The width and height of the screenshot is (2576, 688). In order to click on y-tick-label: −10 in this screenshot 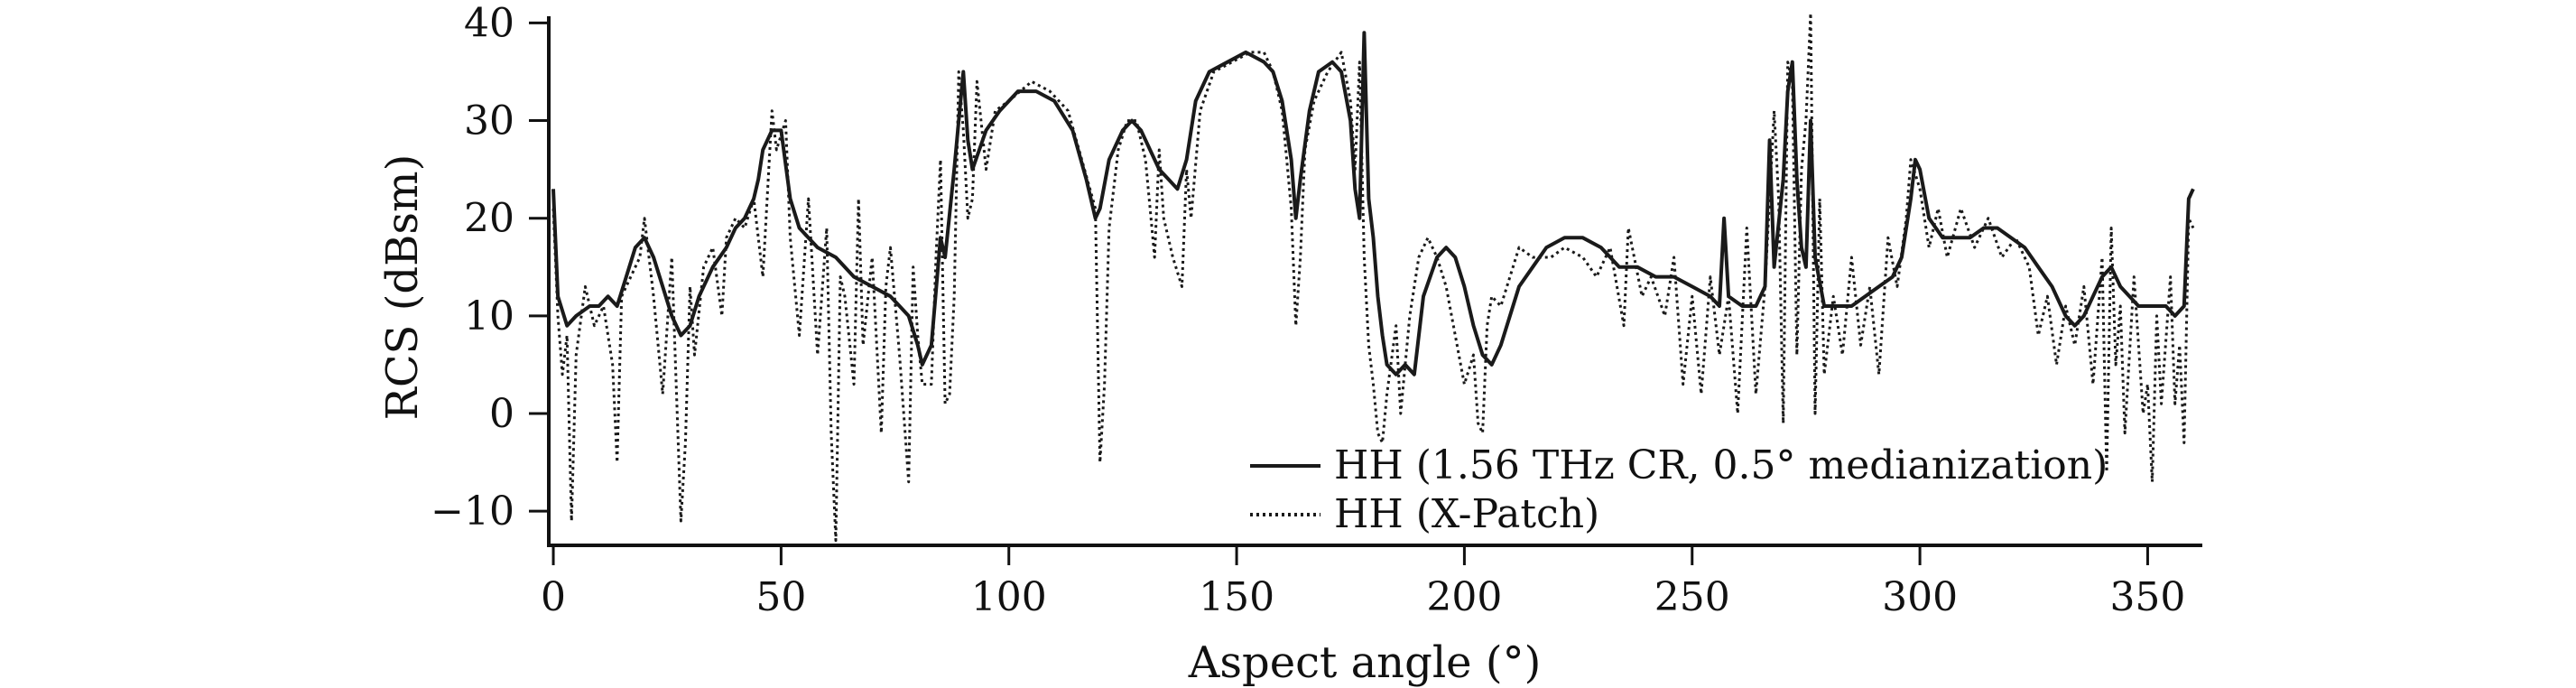, I will do `click(473, 511)`.